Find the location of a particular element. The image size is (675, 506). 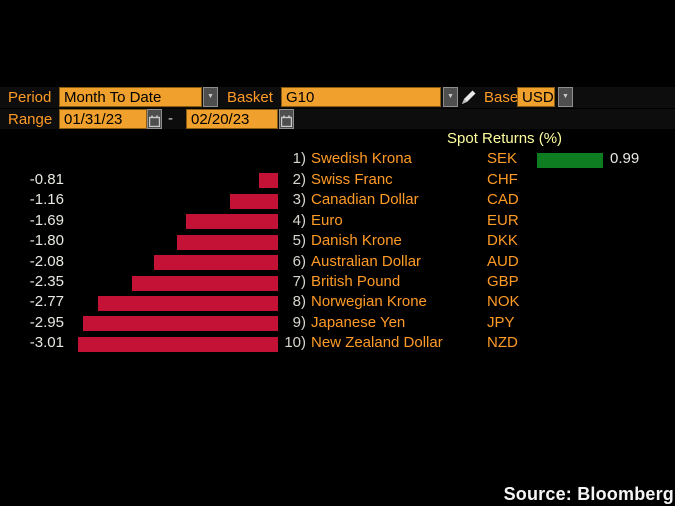

period-field: Month To Date is located at coordinates (130, 97).